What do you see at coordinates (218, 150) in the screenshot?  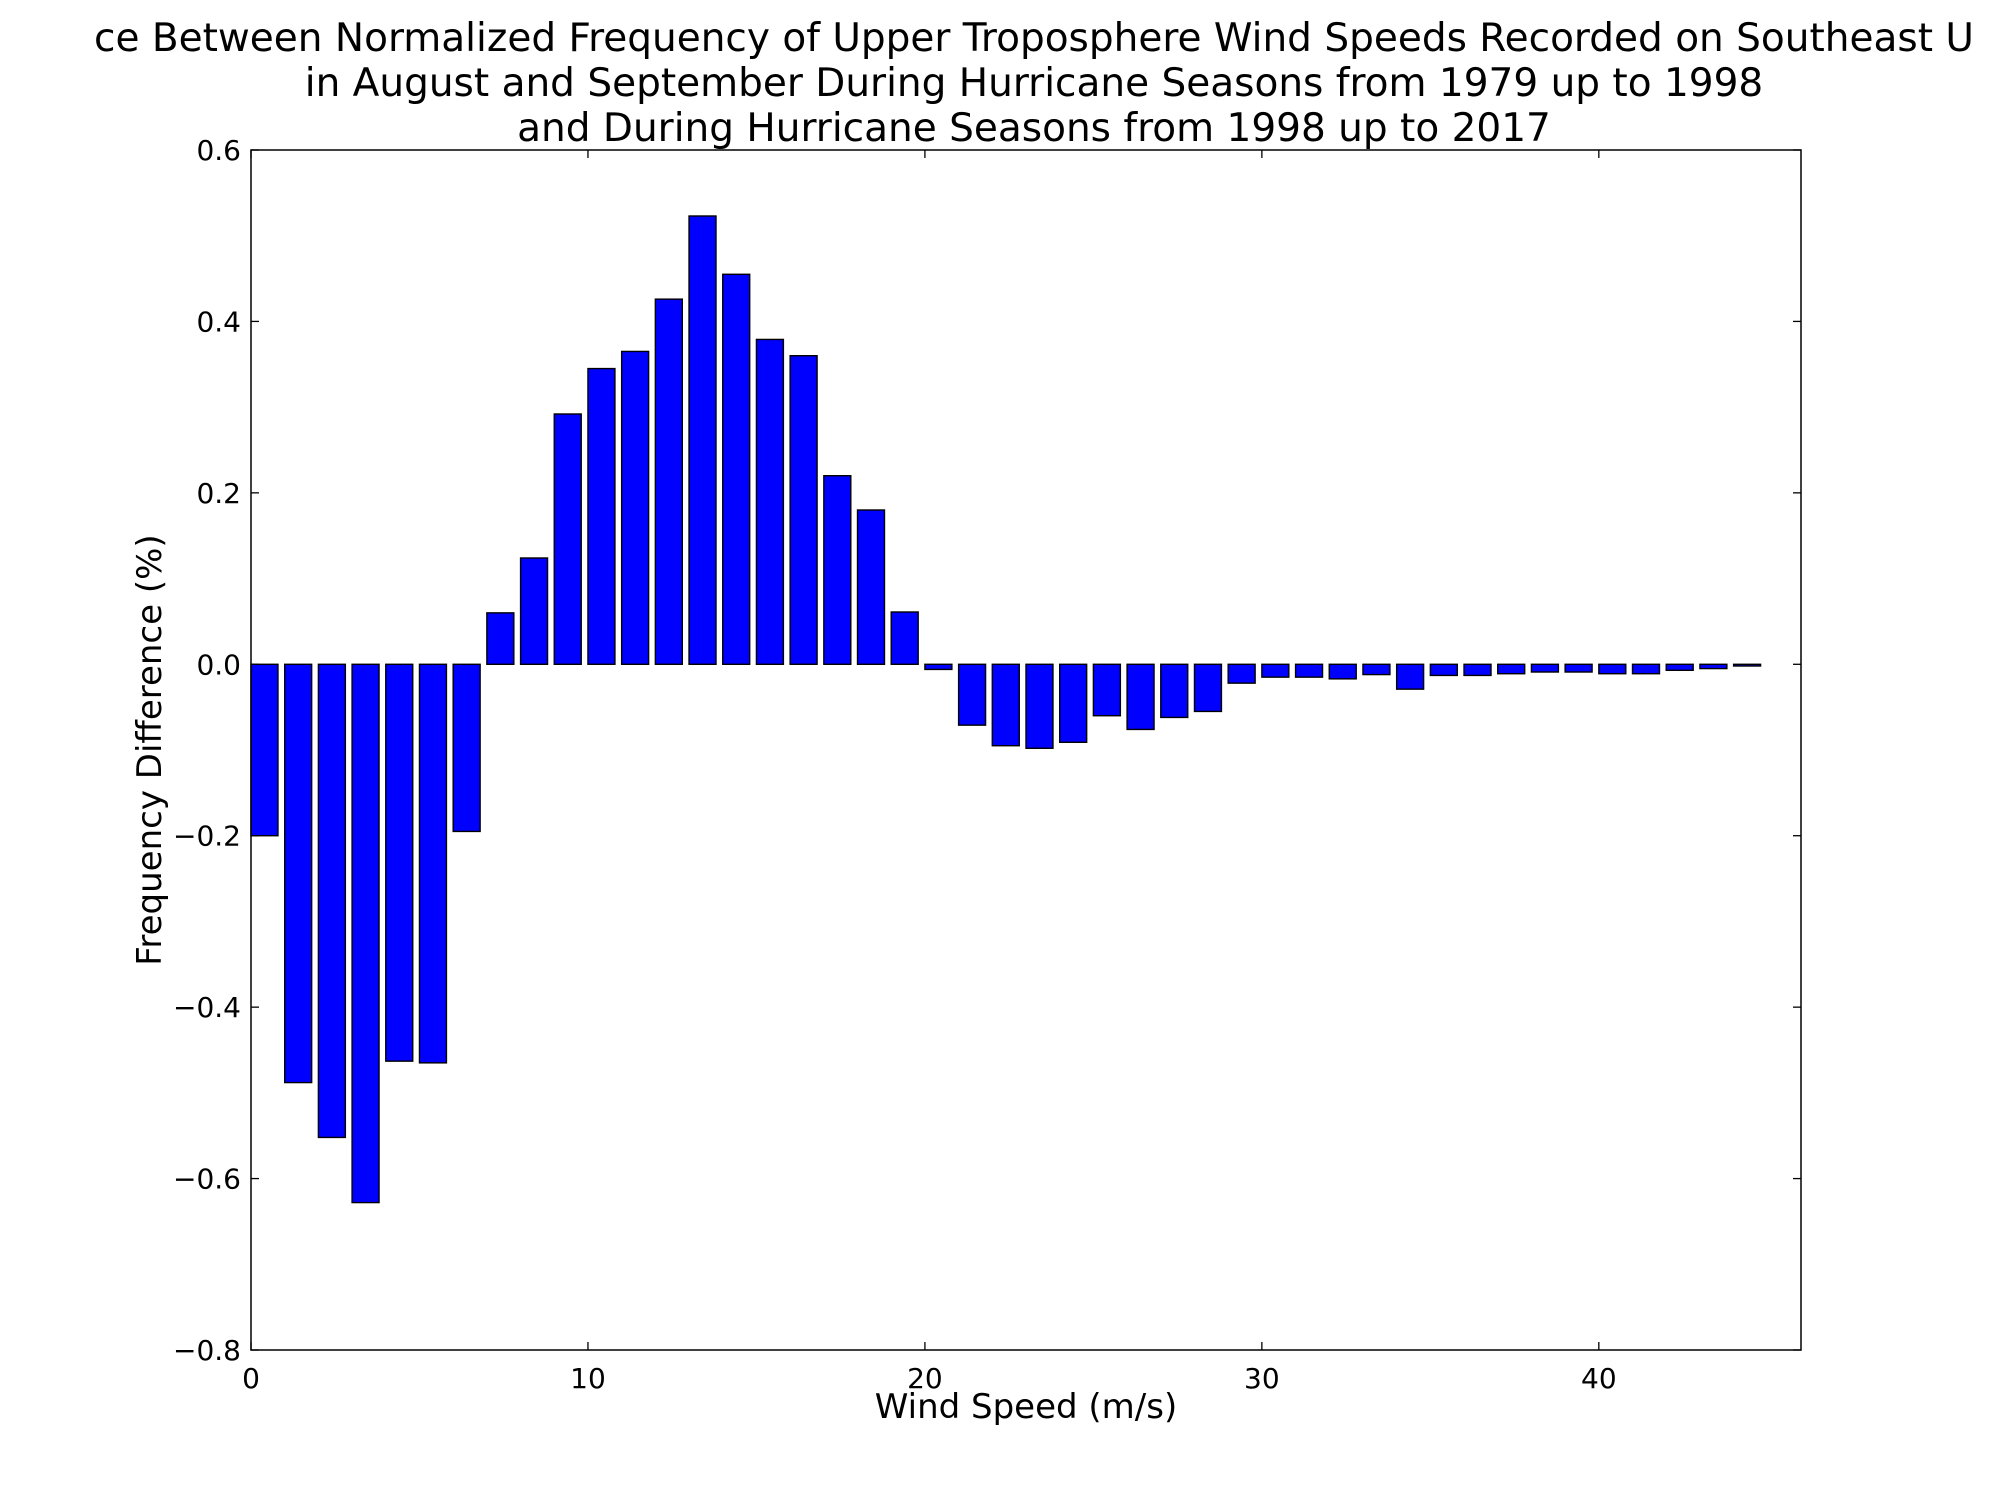 I see `y-tick-label-7: 0.6` at bounding box center [218, 150].